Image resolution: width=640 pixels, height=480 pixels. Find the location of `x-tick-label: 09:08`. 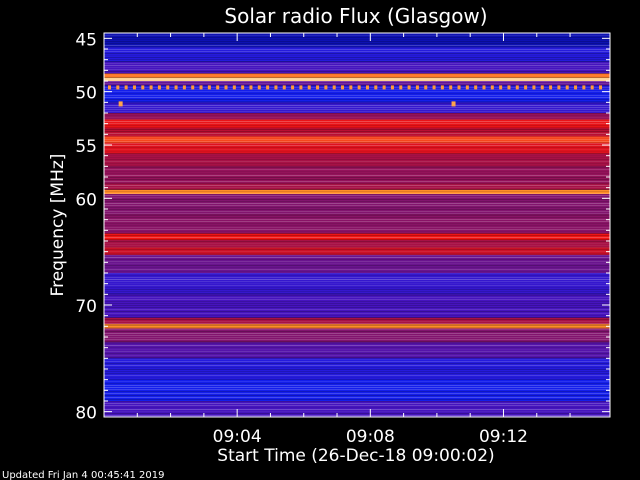

x-tick-label: 09:08 is located at coordinates (370, 437).